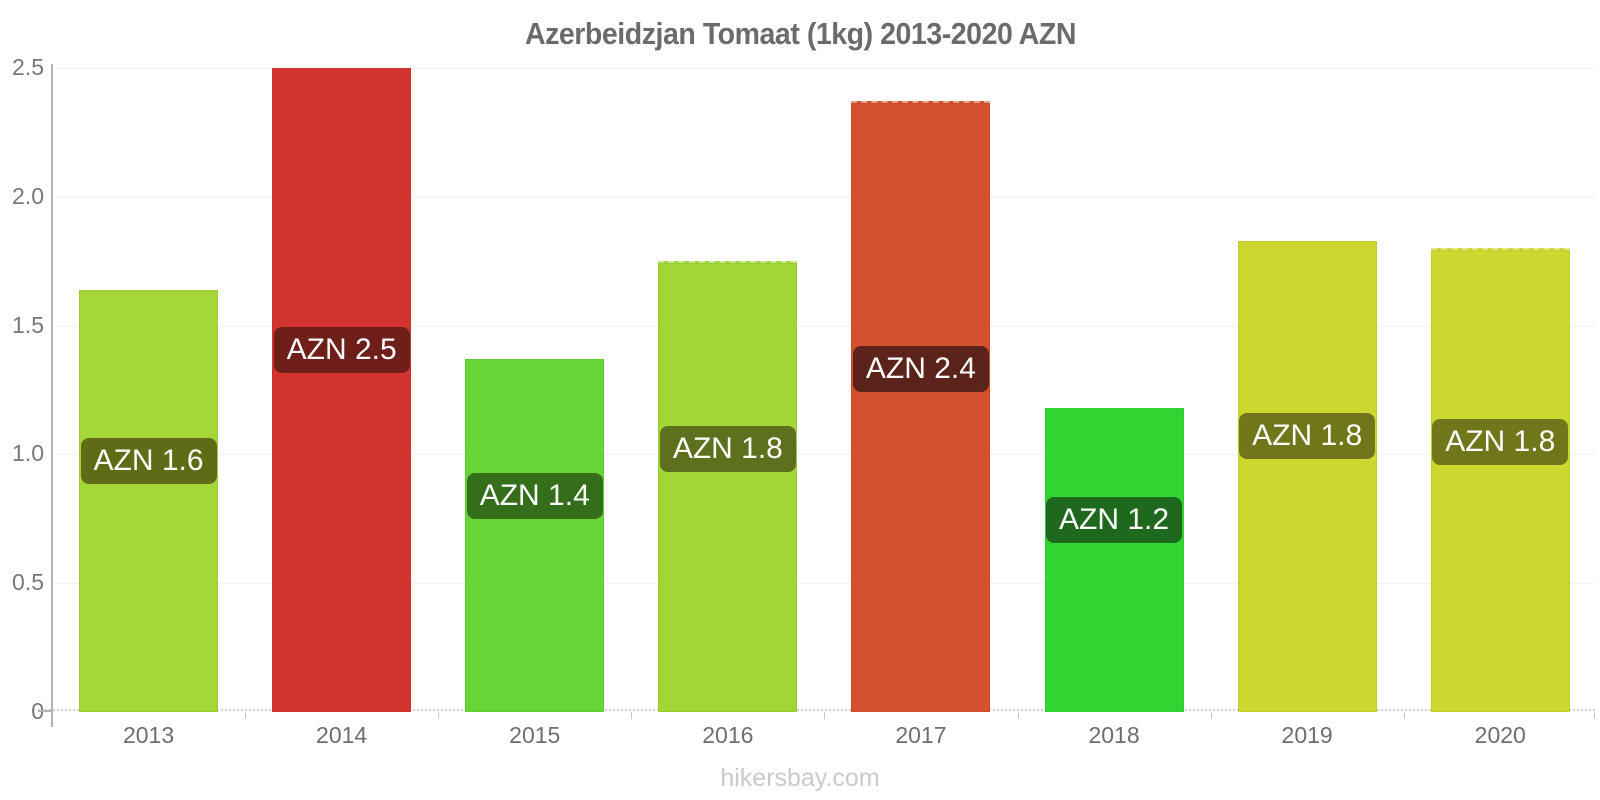 The image size is (1600, 800). I want to click on bar-value-label: AZN 1.2, so click(1114, 520).